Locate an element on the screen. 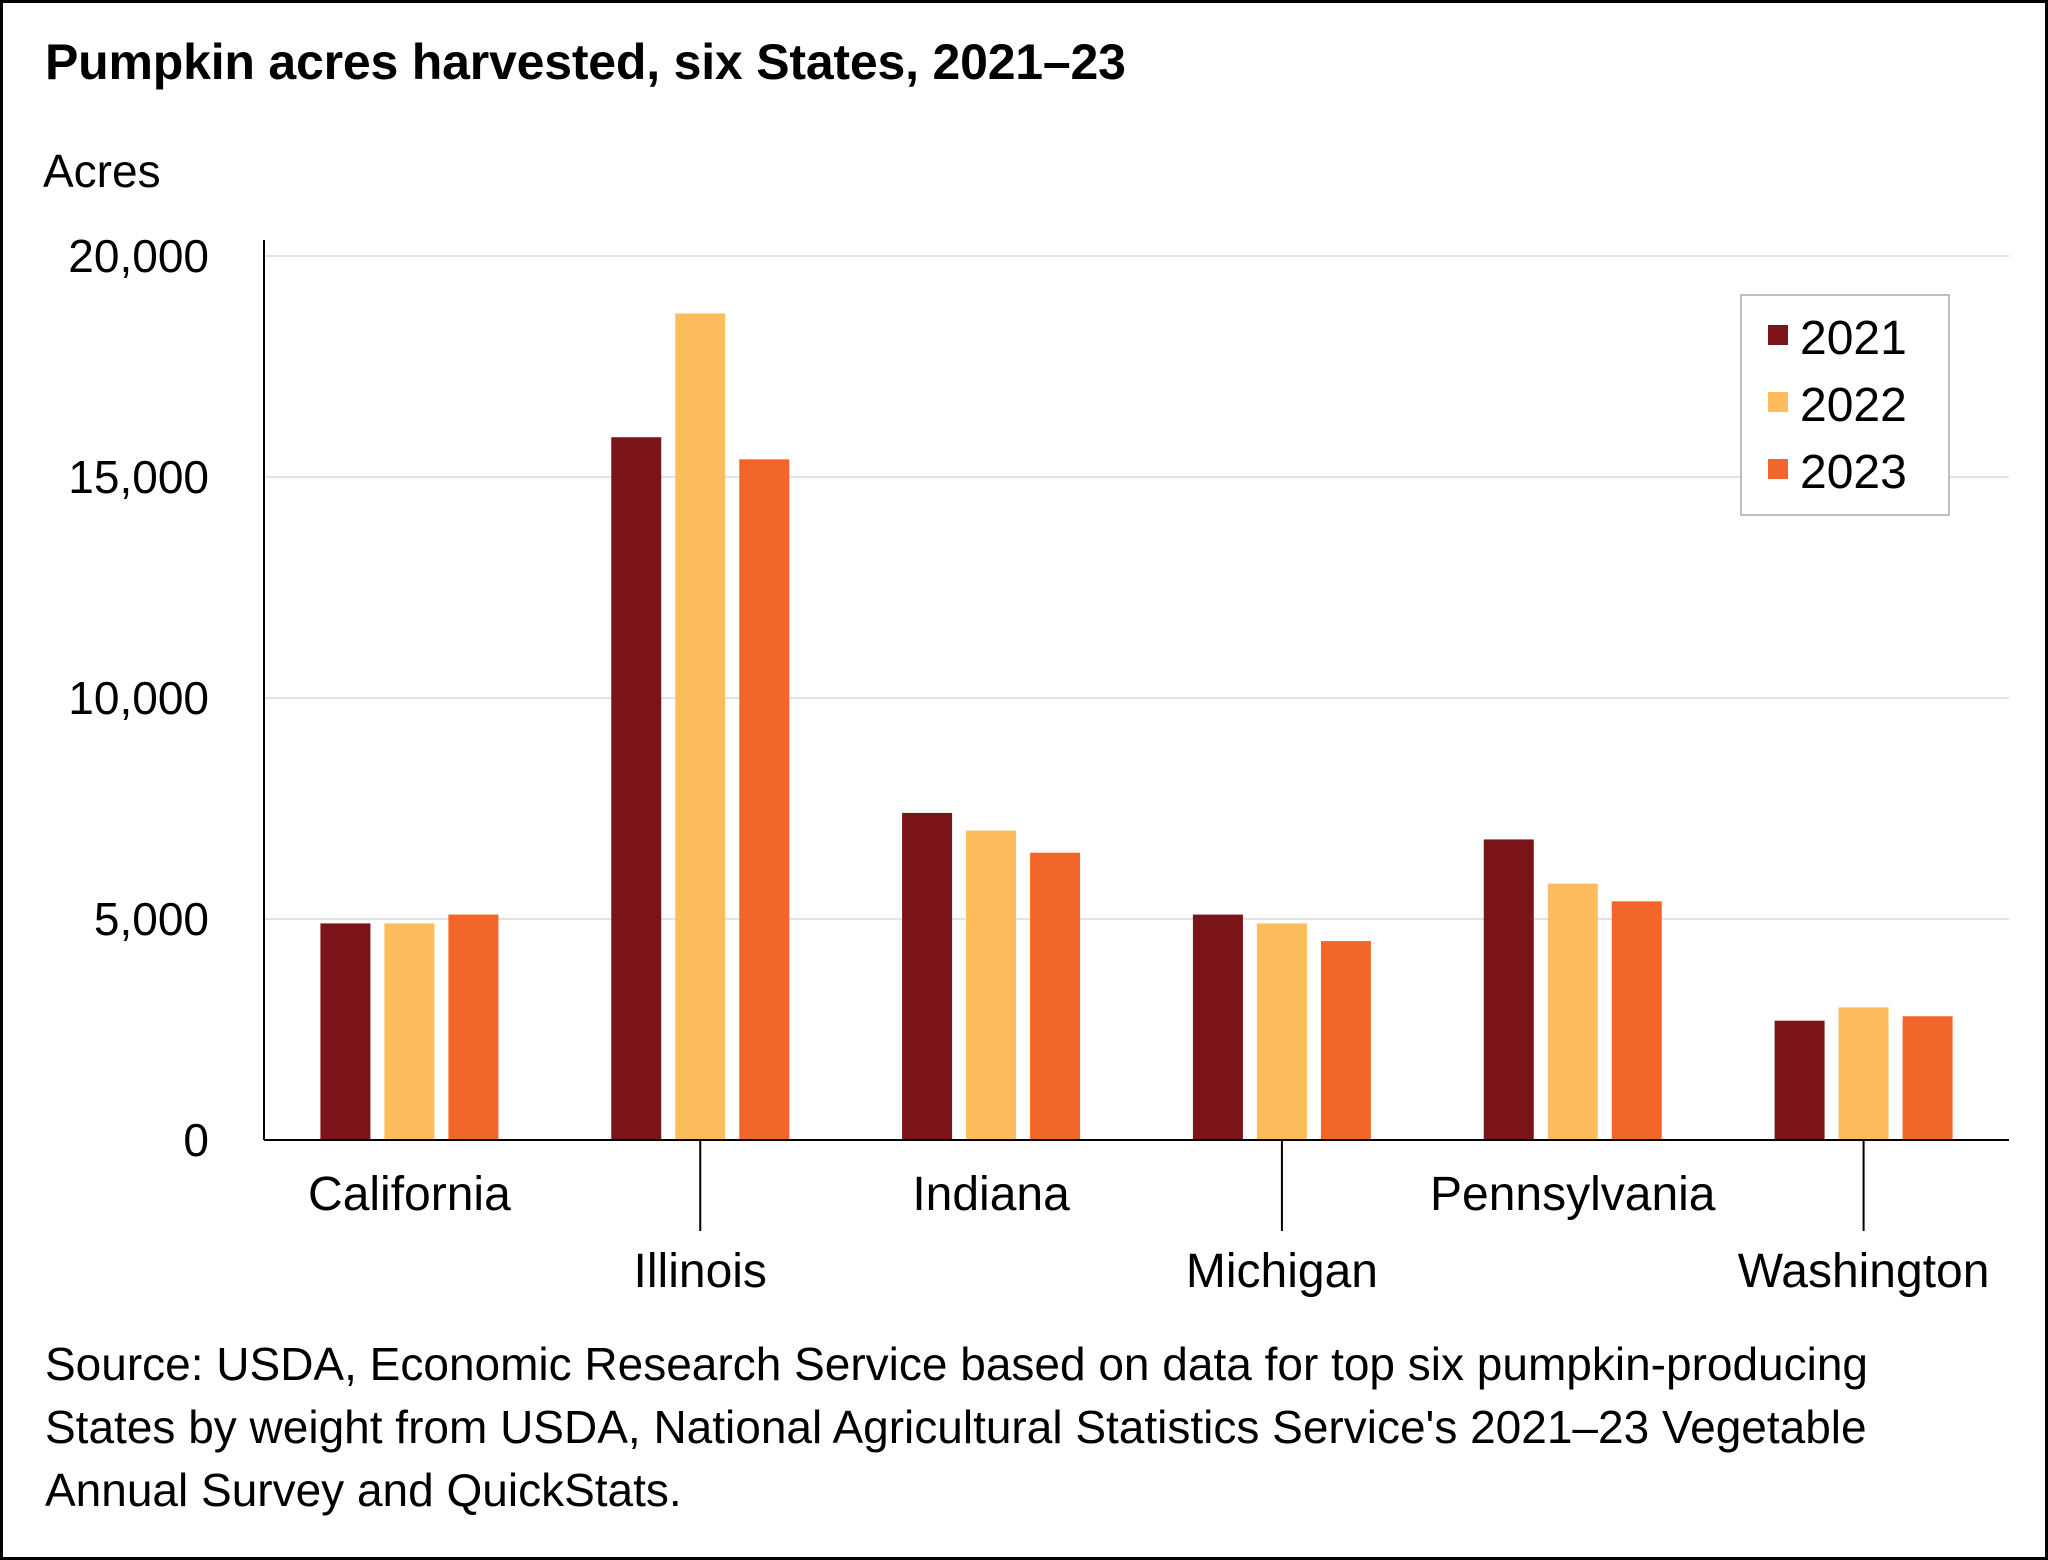 The width and height of the screenshot is (2048, 1560). category-label: California is located at coordinates (409, 1194).